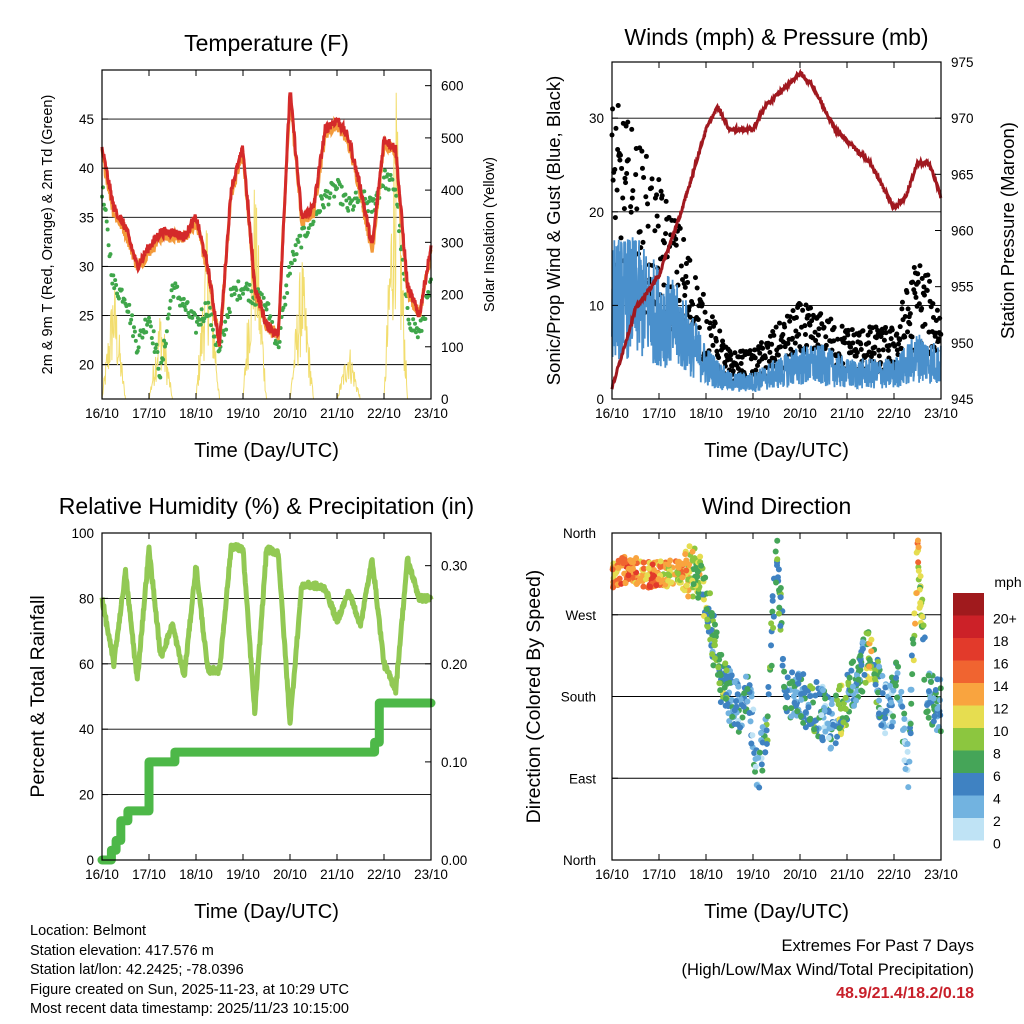 The image size is (1024, 1024). Describe the element at coordinates (86, 729) in the screenshot. I see `rh_precip-y-tick-label: 40` at that location.